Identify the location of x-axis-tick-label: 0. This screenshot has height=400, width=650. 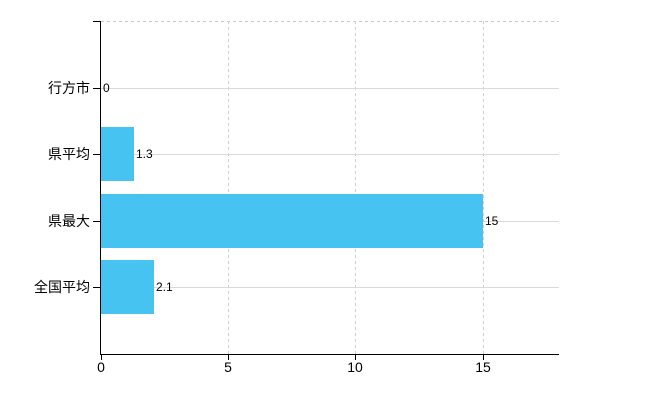
(101, 367).